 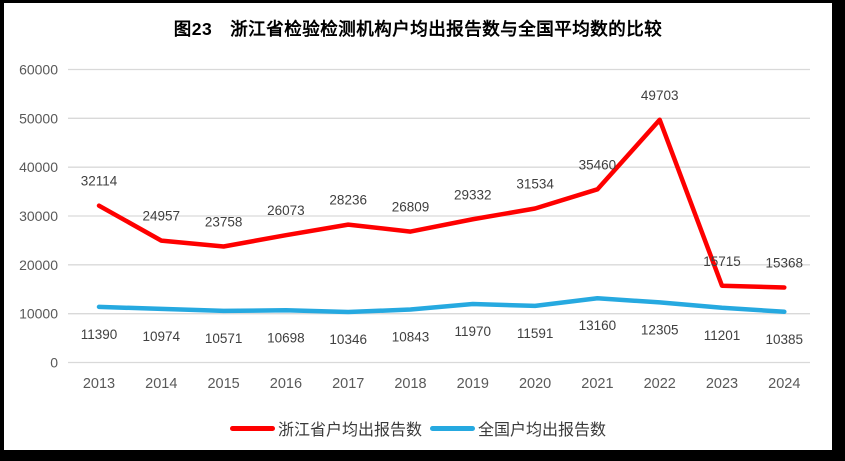 What do you see at coordinates (162, 336) in the screenshot?
I see `data-label: 10974` at bounding box center [162, 336].